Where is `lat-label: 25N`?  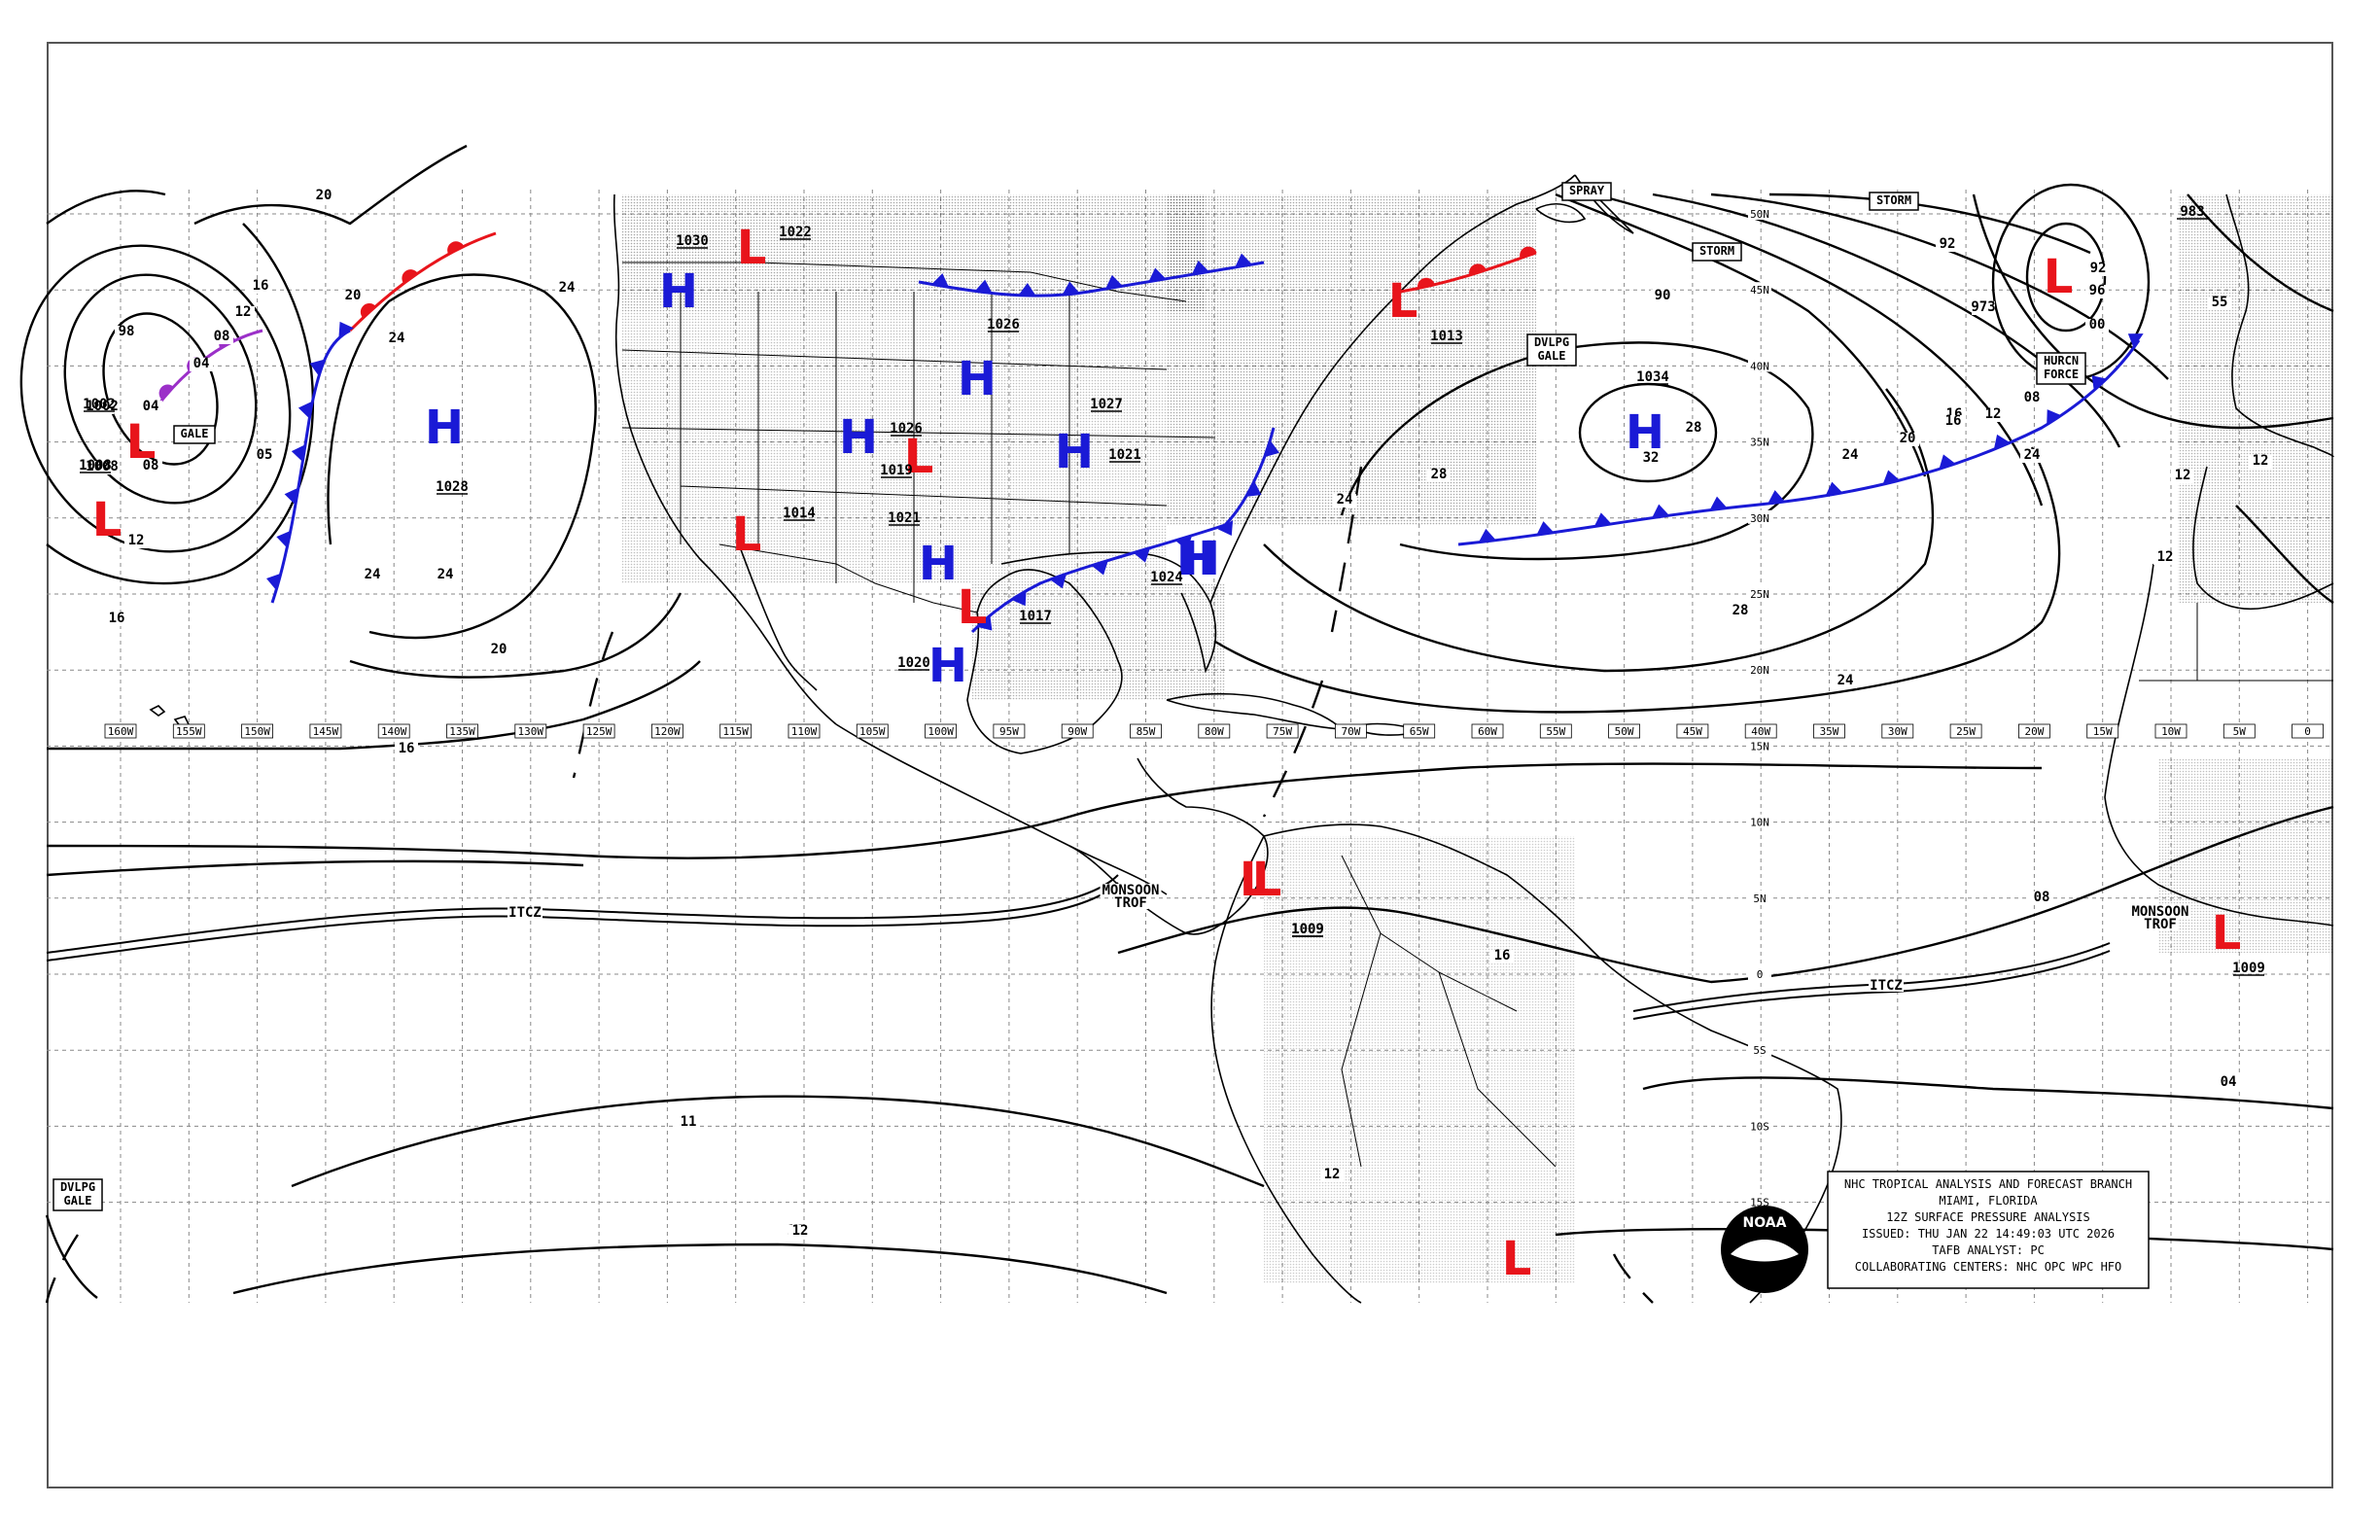
lat-label: 25N is located at coordinates (1759, 594).